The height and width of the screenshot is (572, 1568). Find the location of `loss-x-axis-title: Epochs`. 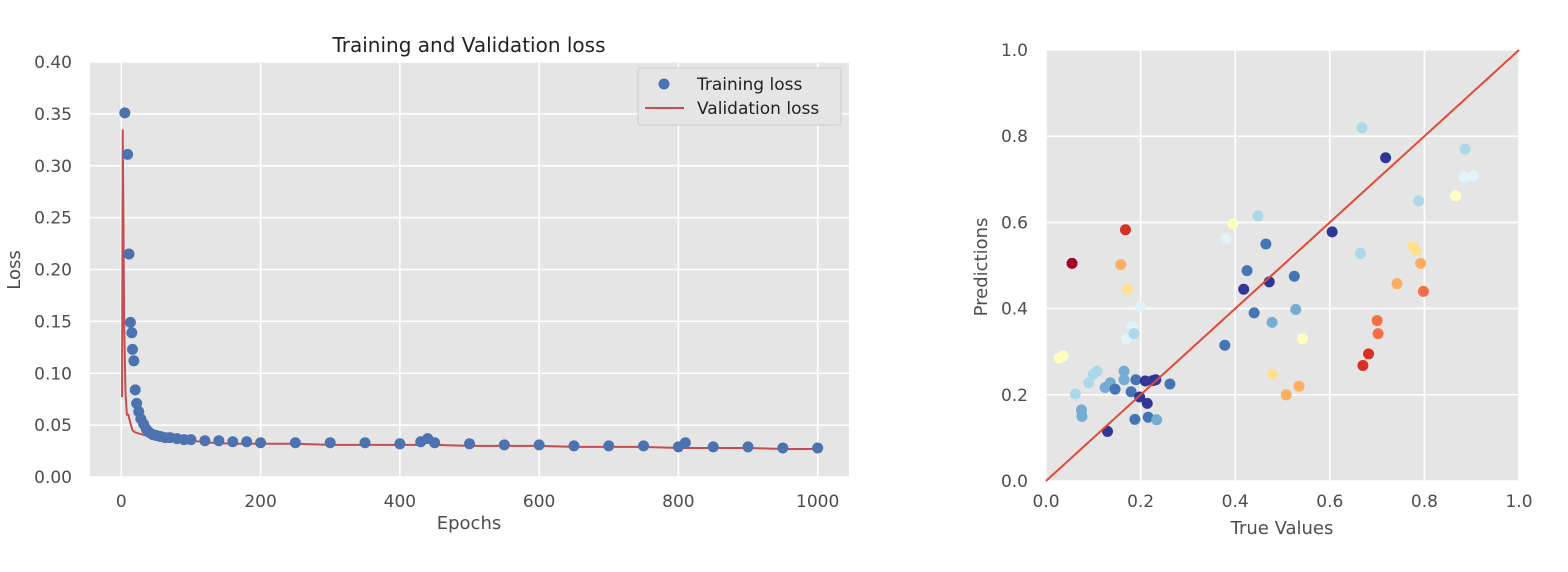

loss-x-axis-title: Epochs is located at coordinates (469, 523).